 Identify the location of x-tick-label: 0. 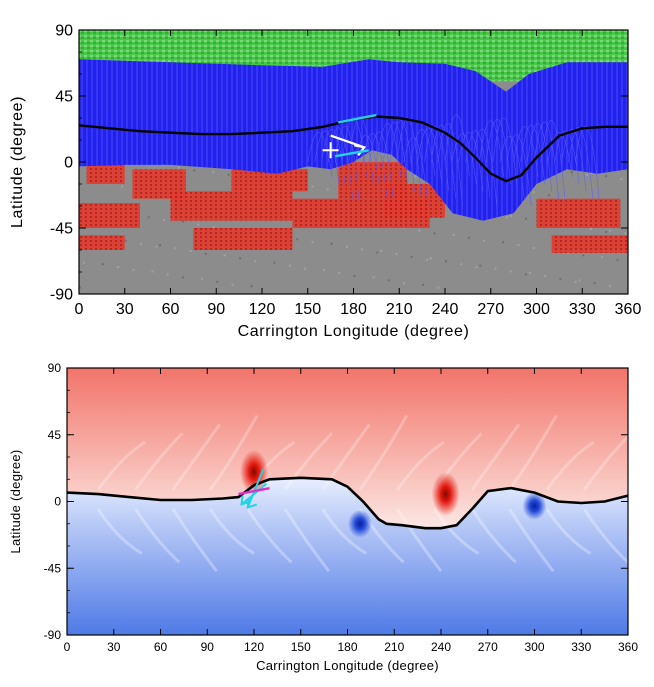
(79, 309).